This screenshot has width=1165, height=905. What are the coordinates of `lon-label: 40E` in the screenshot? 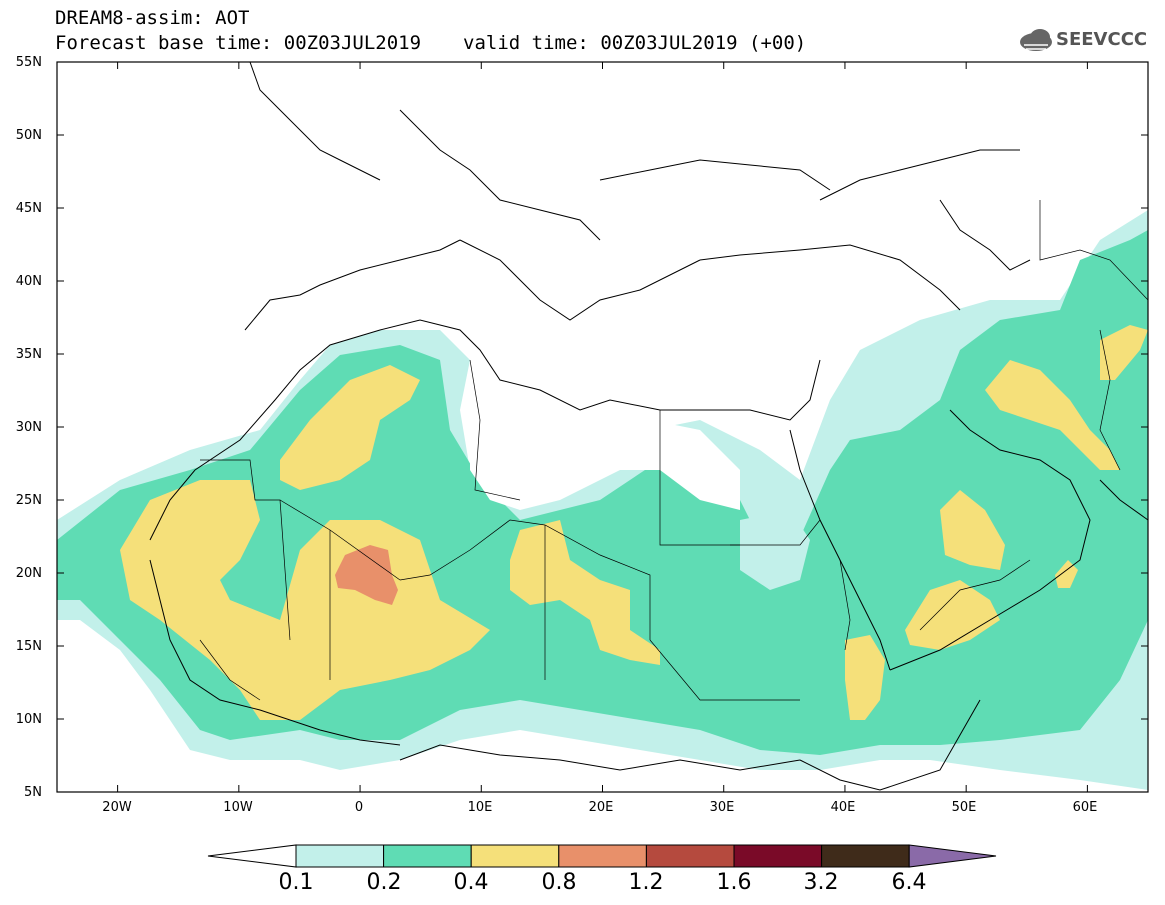 It's located at (843, 807).